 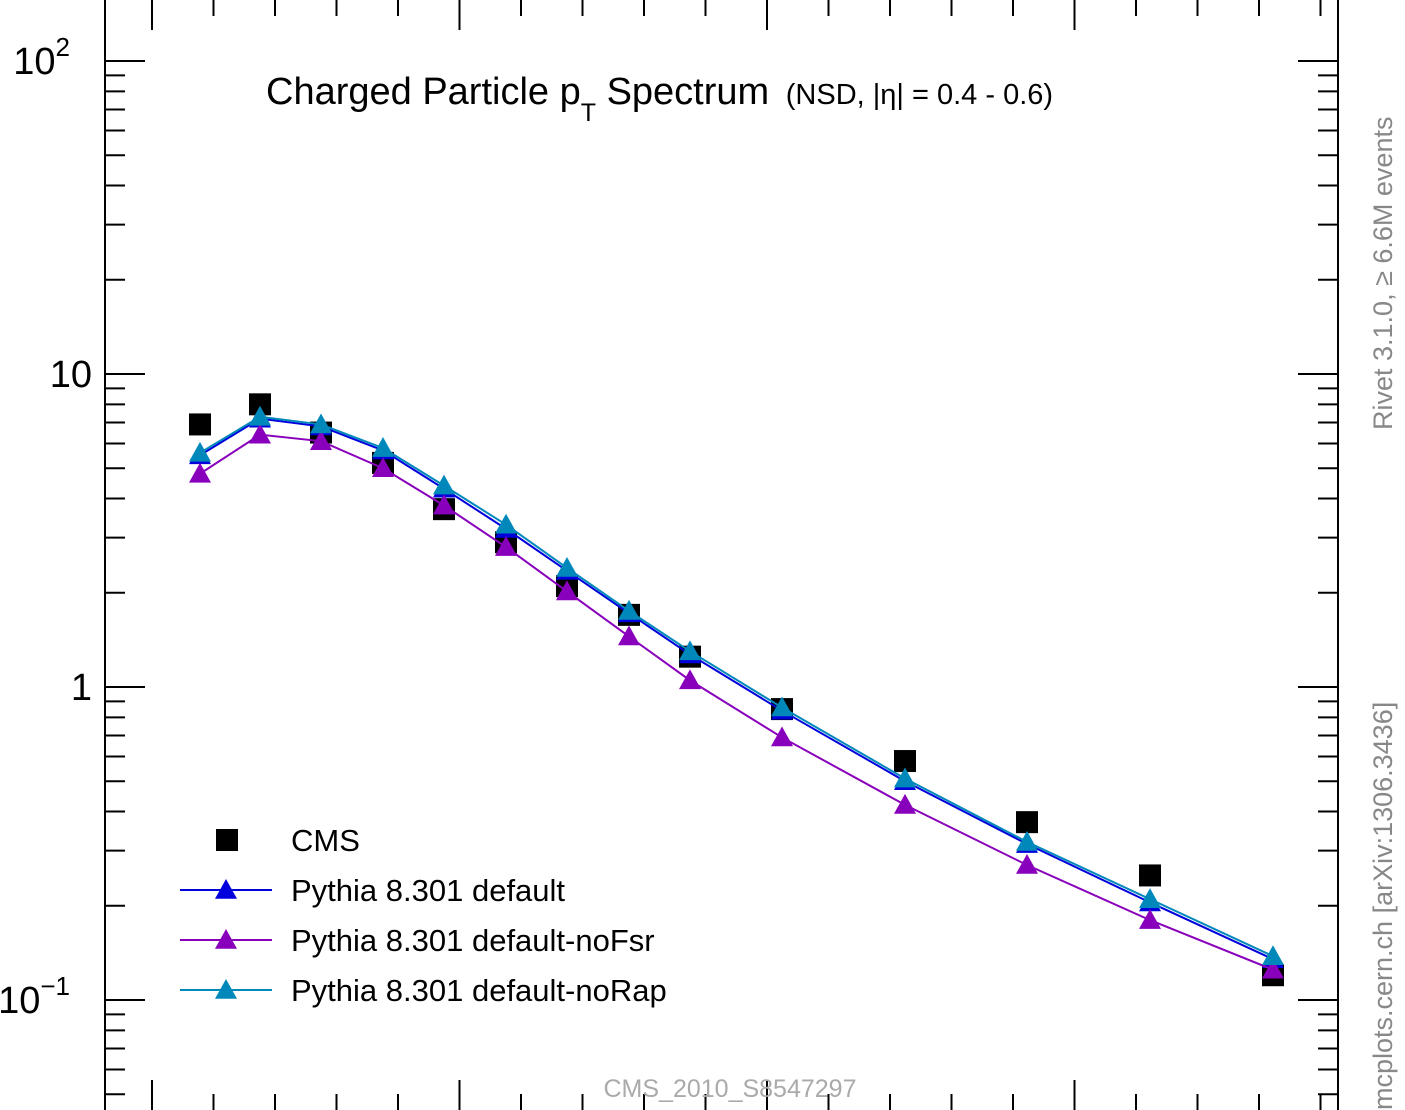 What do you see at coordinates (35, 996) in the screenshot?
I see `y-tick-label: 10⁻¹` at bounding box center [35, 996].